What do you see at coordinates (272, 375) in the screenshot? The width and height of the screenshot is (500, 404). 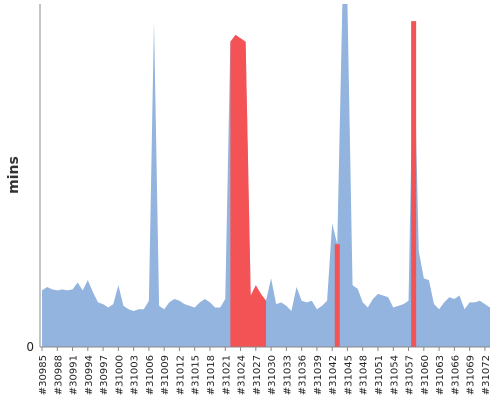 I see `x-tick-label: #31030` at bounding box center [272, 375].